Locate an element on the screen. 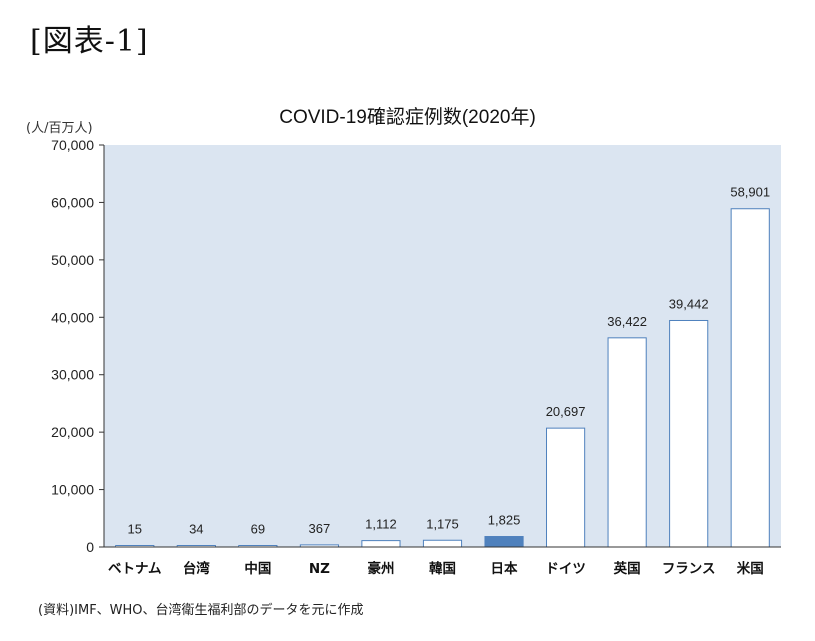 The image size is (815, 641). value-label: 36,422 is located at coordinates (627, 321).